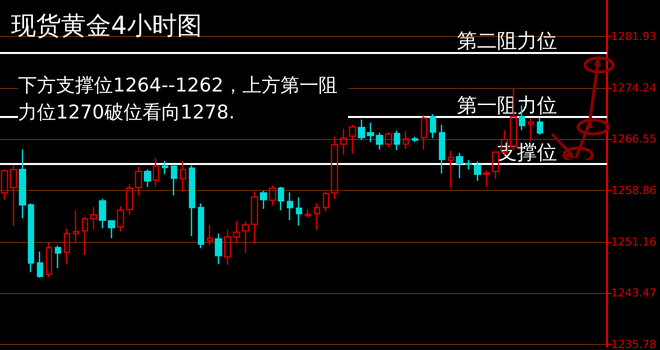 Image resolution: width=660 pixels, height=350 pixels. What do you see at coordinates (633, 344) in the screenshot?
I see `y-tick-label: 1235.78` at bounding box center [633, 344].